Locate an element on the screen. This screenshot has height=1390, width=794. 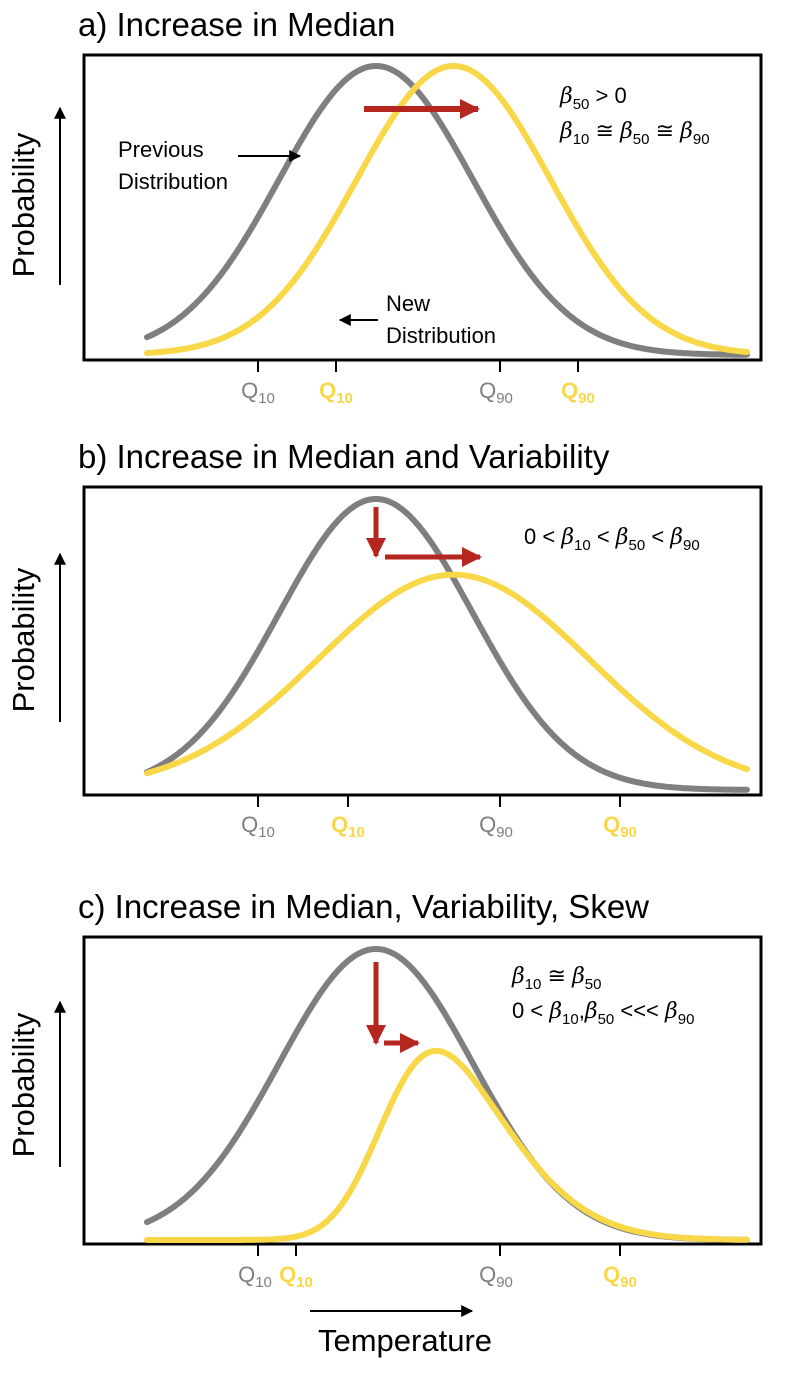
panel-title: b) Increase in Median and Variability is located at coordinates (344, 456).